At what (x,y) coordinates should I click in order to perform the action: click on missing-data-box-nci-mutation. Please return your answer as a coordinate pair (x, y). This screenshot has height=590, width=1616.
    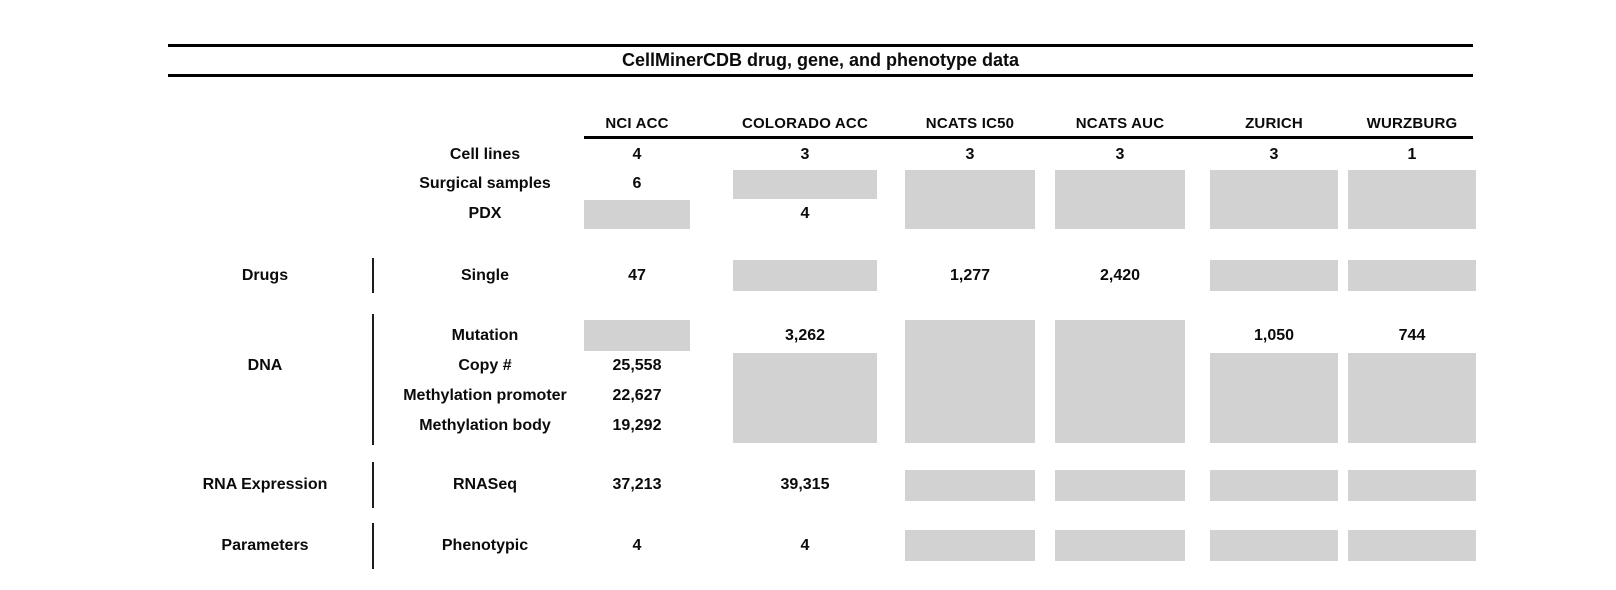
    Looking at the image, I should click on (637, 335).